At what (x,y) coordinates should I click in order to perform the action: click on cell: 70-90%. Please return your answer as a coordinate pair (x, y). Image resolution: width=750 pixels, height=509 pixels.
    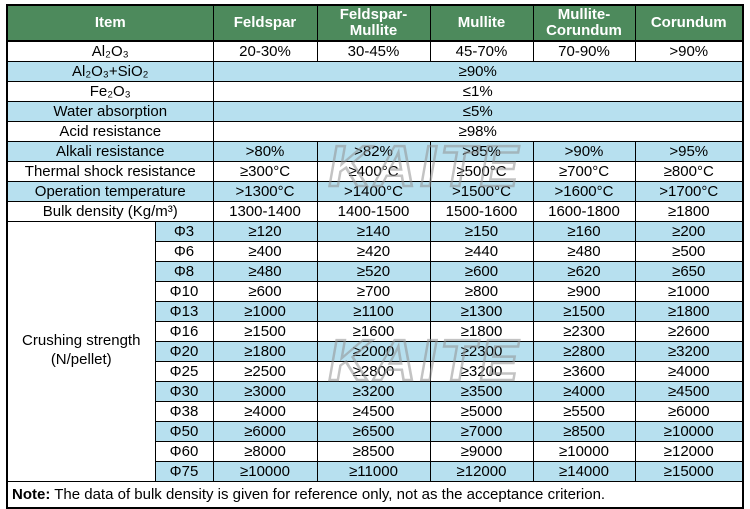
    Looking at the image, I should click on (584, 51).